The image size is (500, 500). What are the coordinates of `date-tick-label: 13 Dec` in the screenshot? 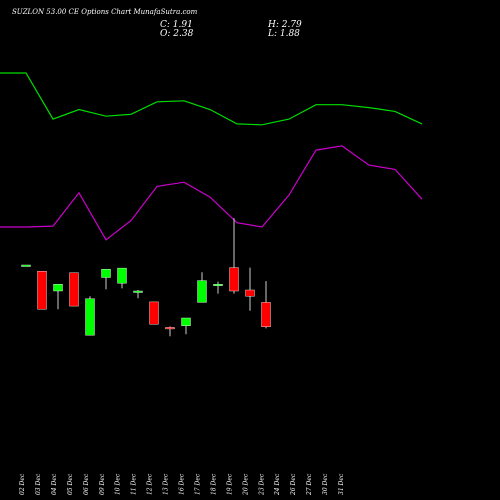 It's located at (166, 484).